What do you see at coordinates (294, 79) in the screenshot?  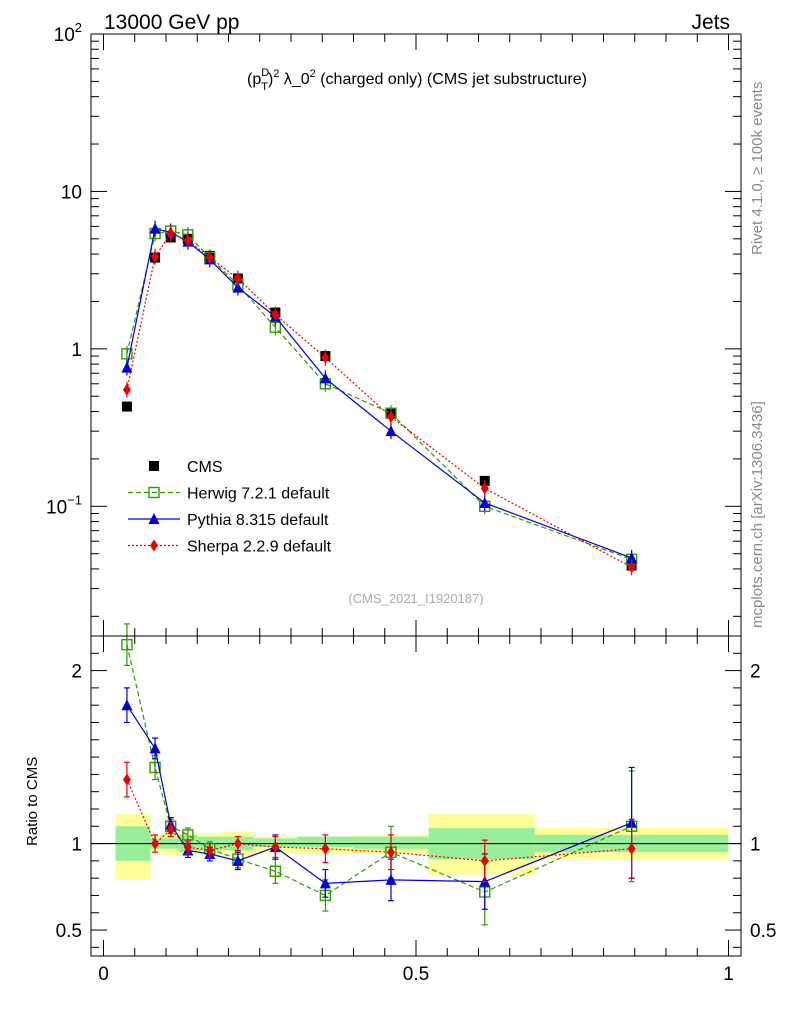 I see `plot-title-rest: λ_0` at bounding box center [294, 79].